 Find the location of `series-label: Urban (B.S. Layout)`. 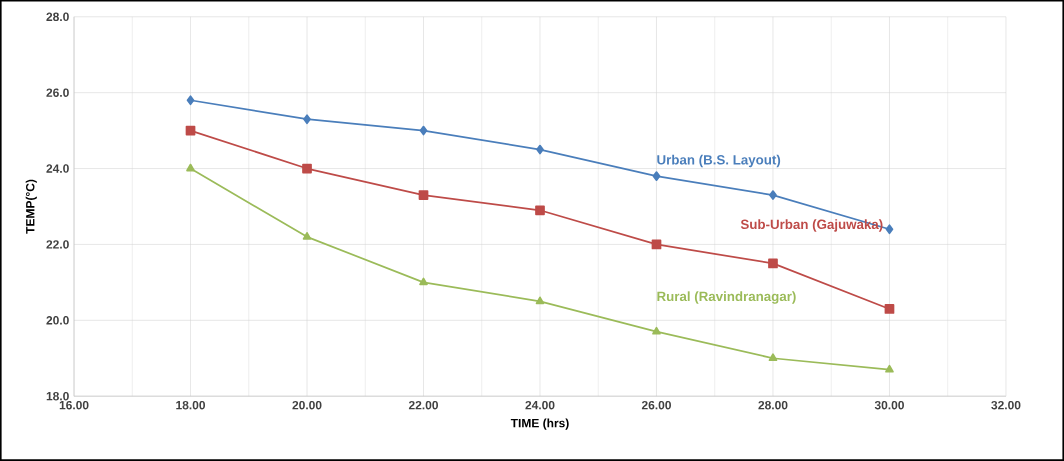

series-label: Urban (B.S. Layout) is located at coordinates (719, 161).